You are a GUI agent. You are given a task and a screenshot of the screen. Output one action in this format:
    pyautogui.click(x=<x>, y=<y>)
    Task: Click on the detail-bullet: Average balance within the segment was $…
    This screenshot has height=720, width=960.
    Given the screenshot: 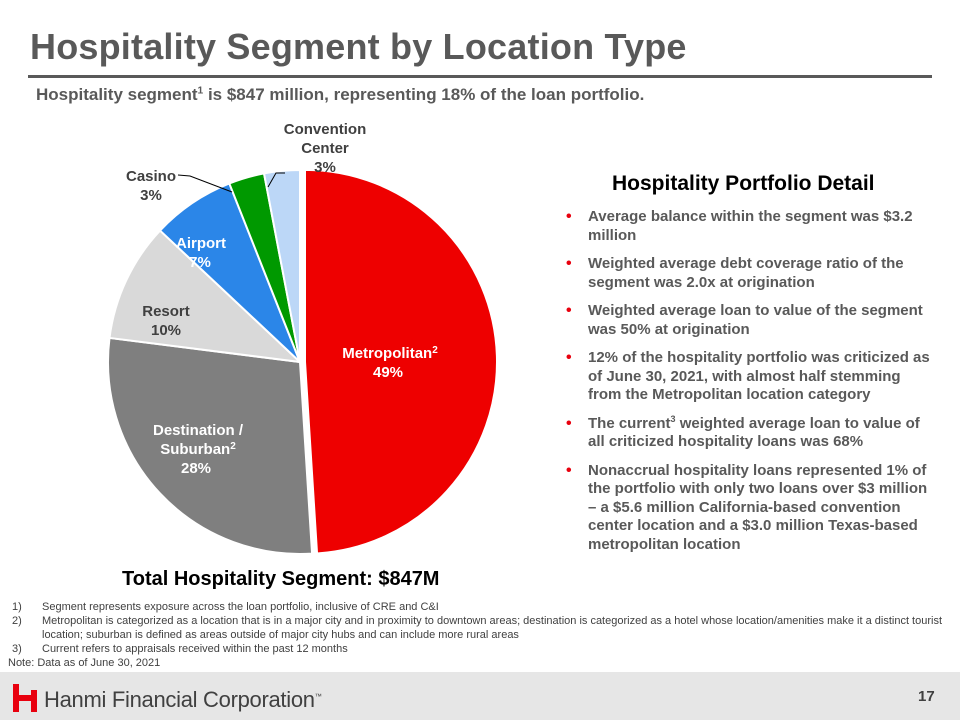 What is the action you would take?
    pyautogui.click(x=751, y=226)
    